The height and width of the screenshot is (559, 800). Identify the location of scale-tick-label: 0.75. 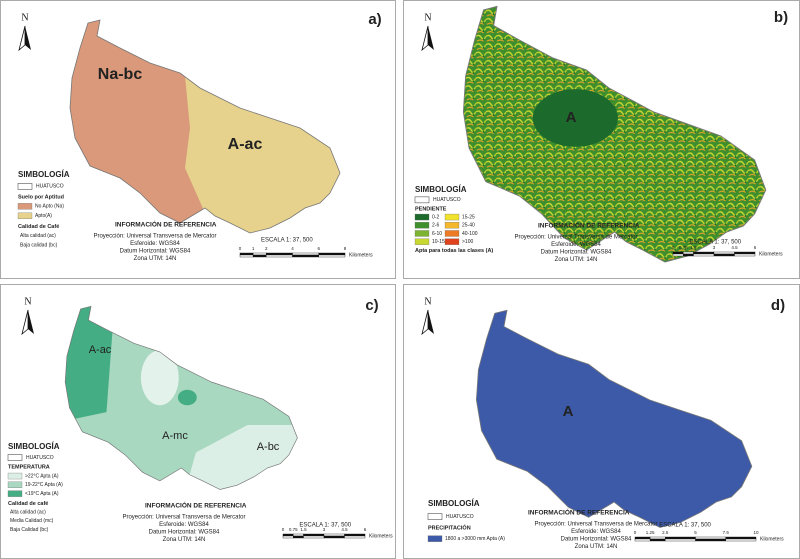
(683, 247).